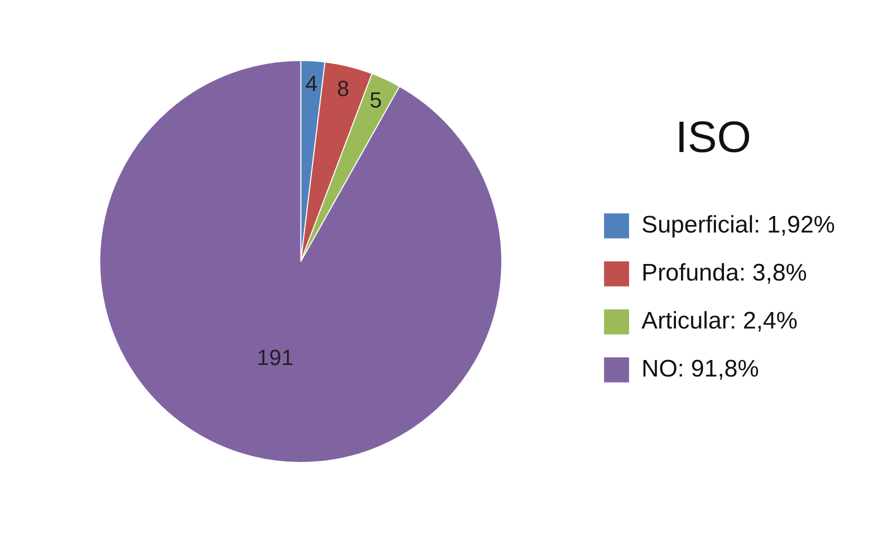 The width and height of the screenshot is (885, 538). What do you see at coordinates (739, 225) in the screenshot?
I see `legend-label: Superficial: 1,92%` at bounding box center [739, 225].